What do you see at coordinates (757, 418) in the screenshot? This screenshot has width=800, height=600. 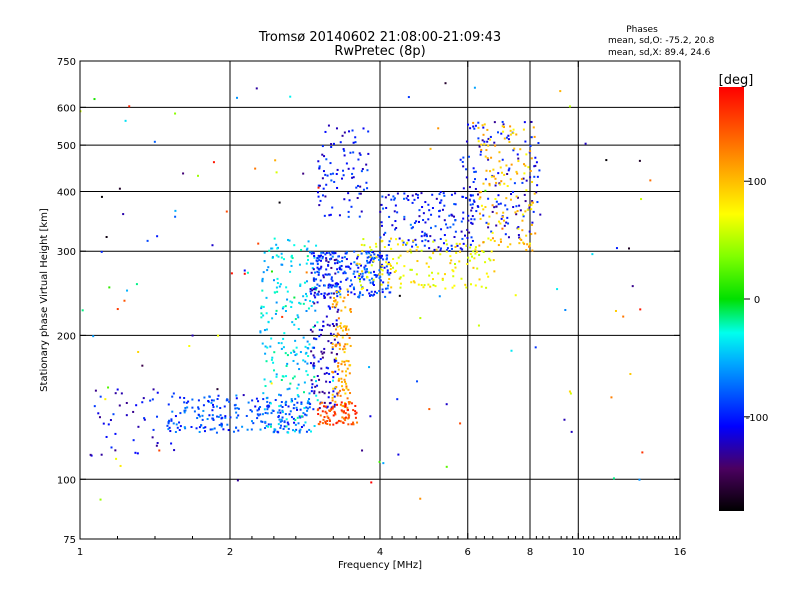 I see `colorbar-tick-label: -100` at bounding box center [757, 418].